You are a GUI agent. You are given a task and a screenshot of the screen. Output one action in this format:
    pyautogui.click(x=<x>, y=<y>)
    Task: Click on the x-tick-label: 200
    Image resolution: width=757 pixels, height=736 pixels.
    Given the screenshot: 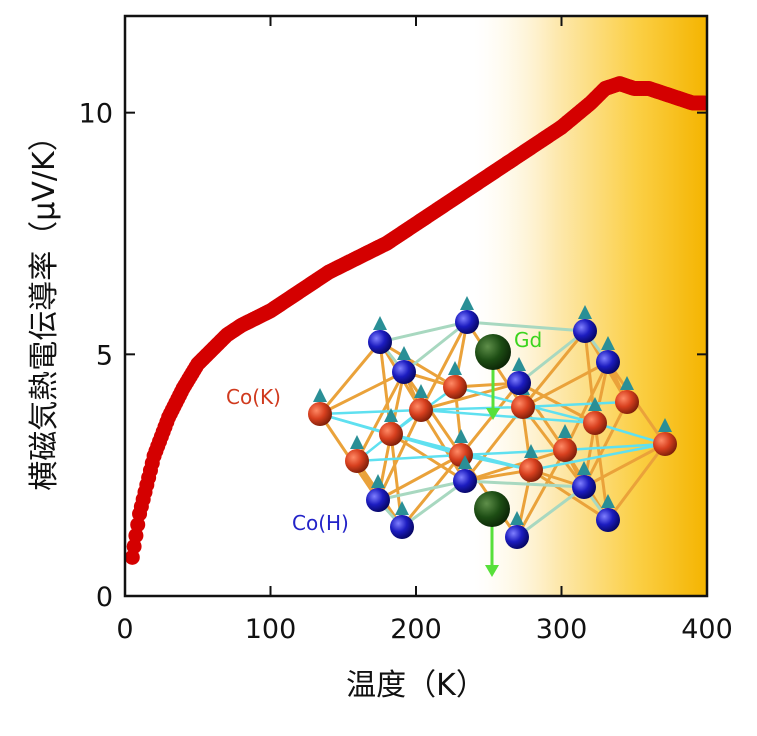 What is the action you would take?
    pyautogui.click(x=416, y=629)
    